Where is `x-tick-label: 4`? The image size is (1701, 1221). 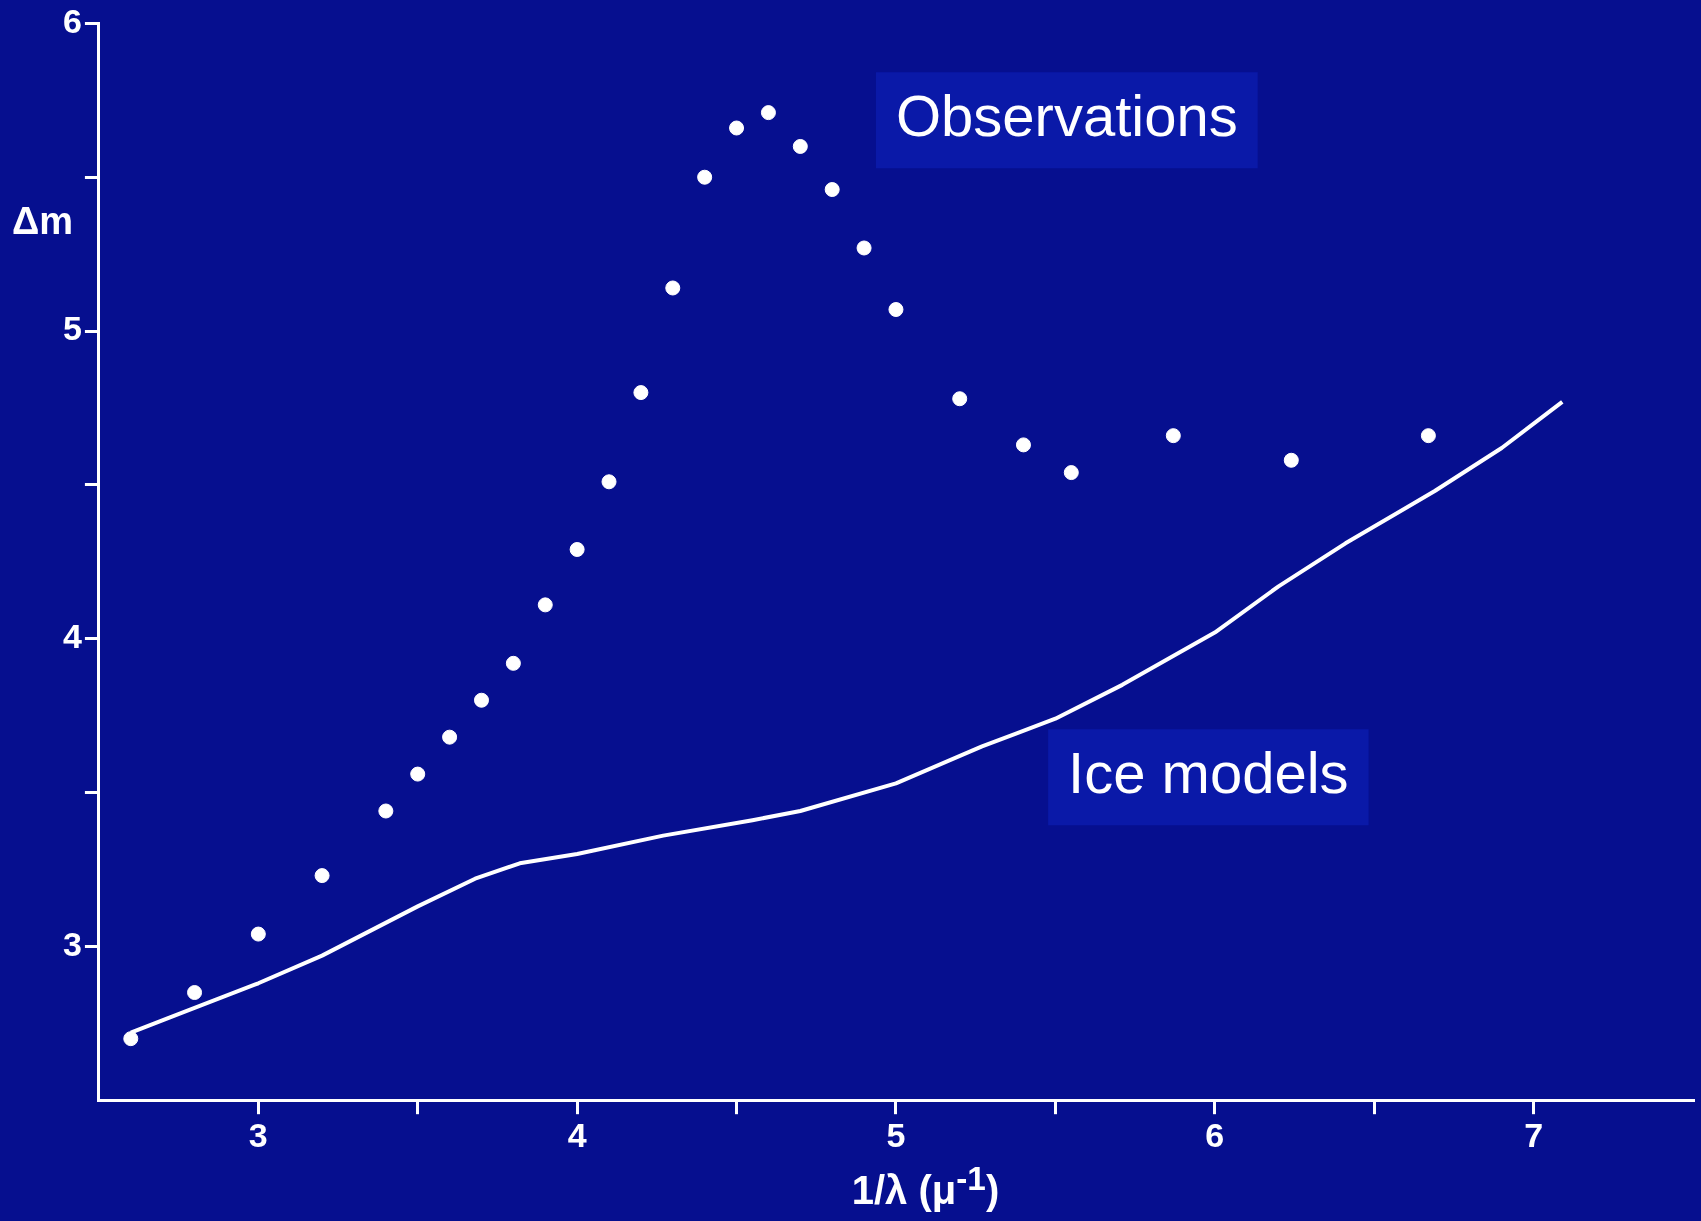 x-tick-label: 4 is located at coordinates (577, 1134).